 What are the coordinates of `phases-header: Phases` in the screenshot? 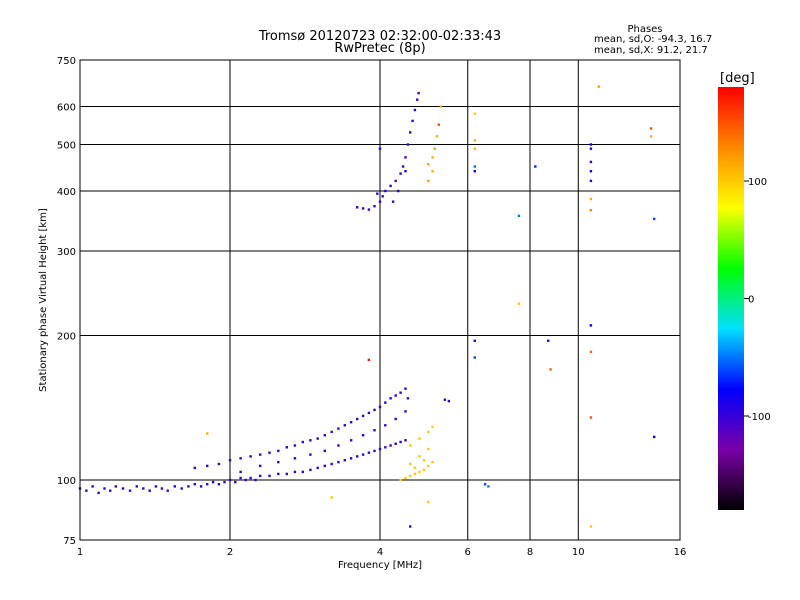 It's located at (644, 29).